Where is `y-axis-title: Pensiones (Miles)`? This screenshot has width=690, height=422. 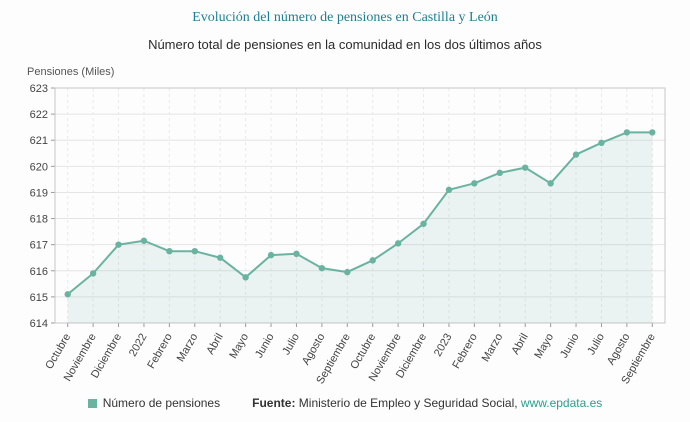
y-axis-title: Pensiones (Miles) is located at coordinates (71, 72).